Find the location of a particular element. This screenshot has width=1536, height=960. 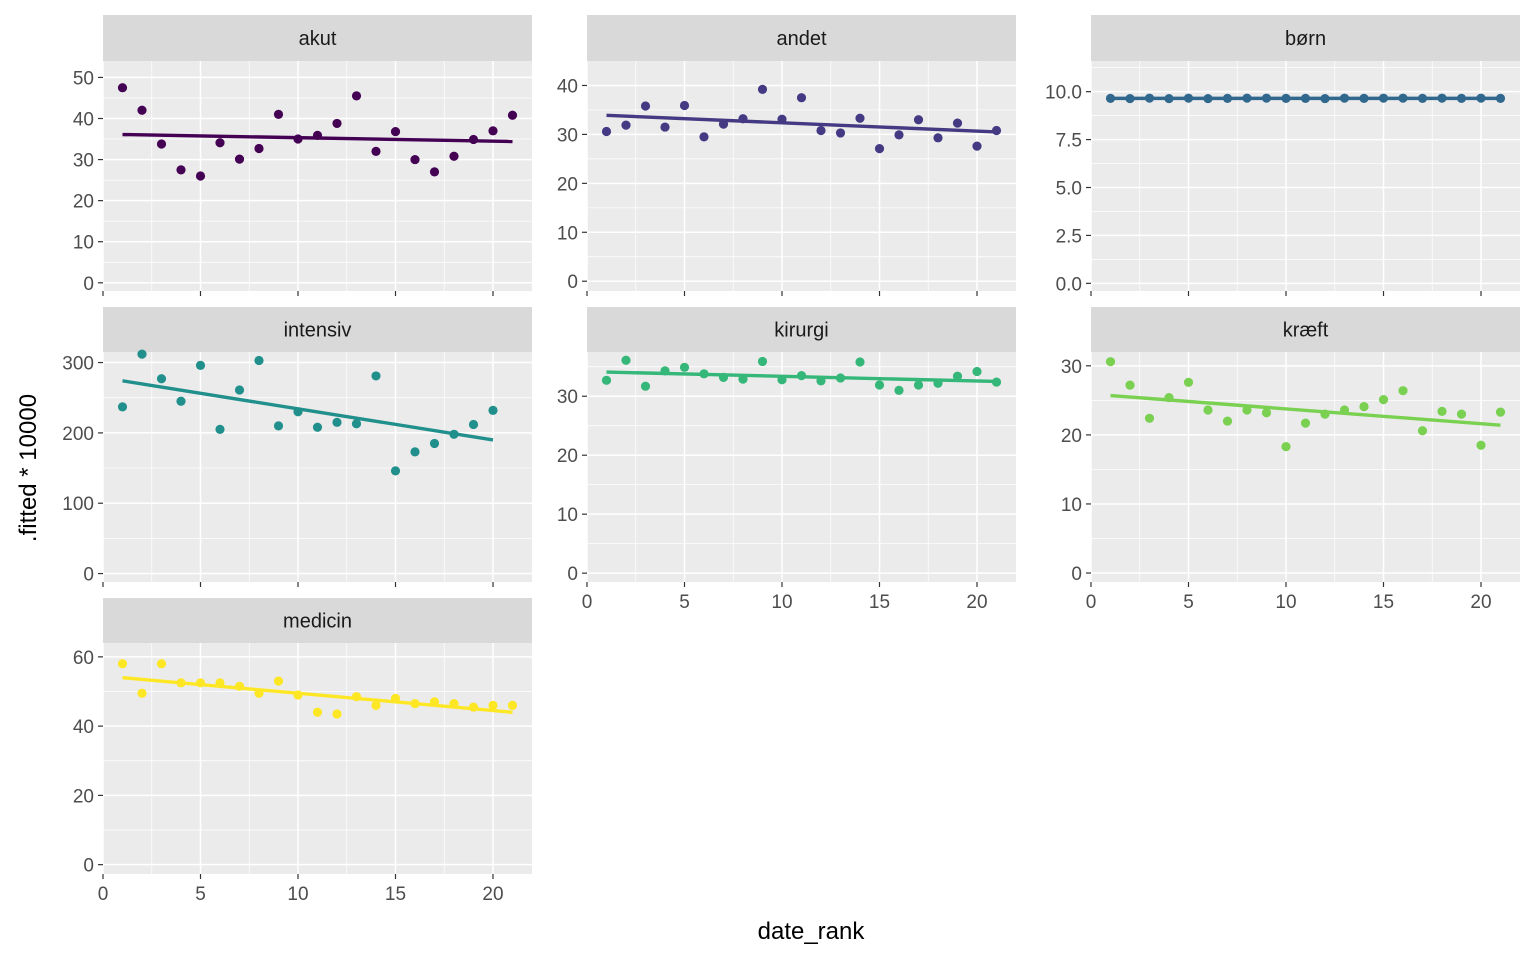

x-tick-label: 15 is located at coordinates (879, 602).